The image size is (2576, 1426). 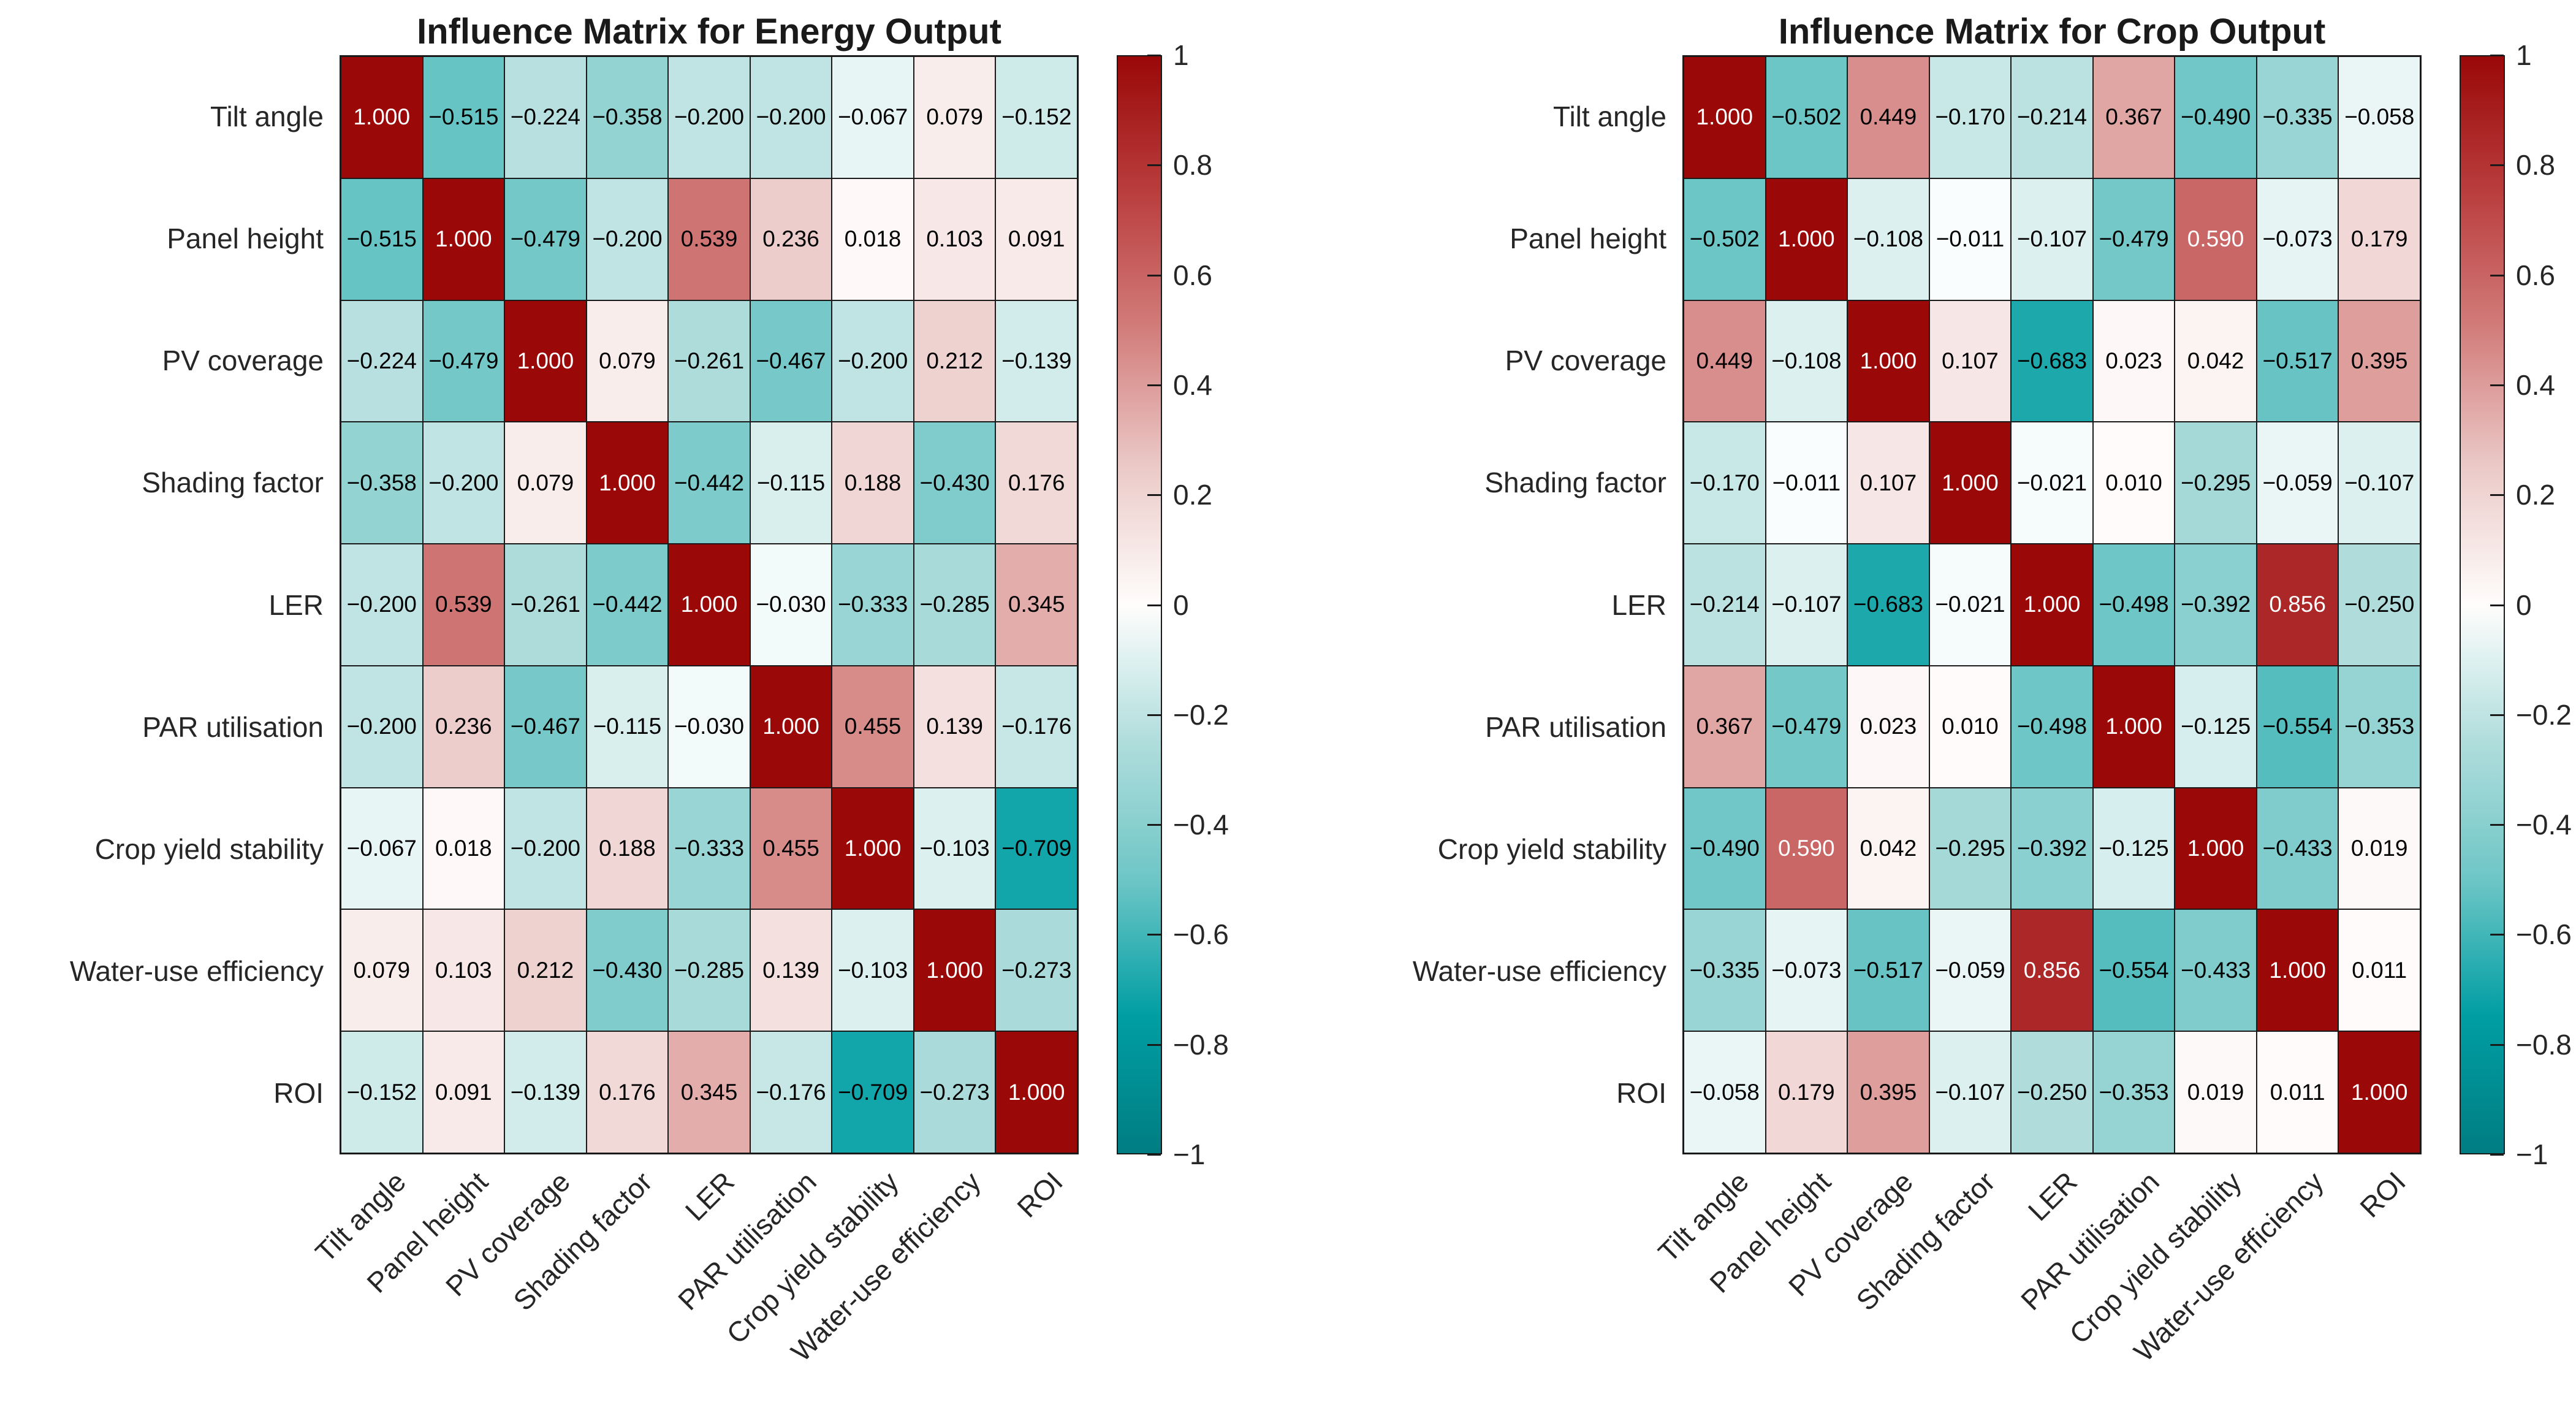 What do you see at coordinates (627, 726) in the screenshot?
I see `matrix-cell: −0.115` at bounding box center [627, 726].